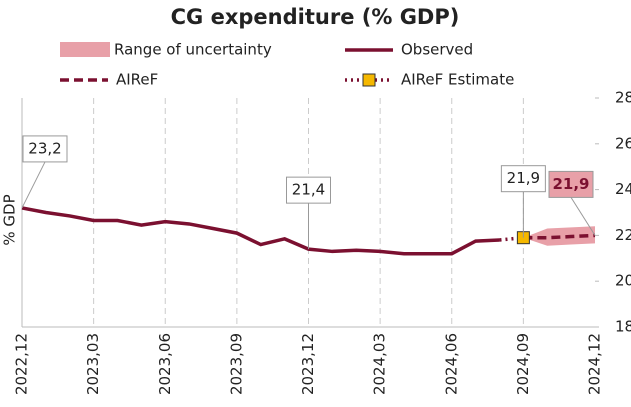  What do you see at coordinates (93, 364) in the screenshot?
I see `x-tick-label: 2023,03` at bounding box center [93, 364].